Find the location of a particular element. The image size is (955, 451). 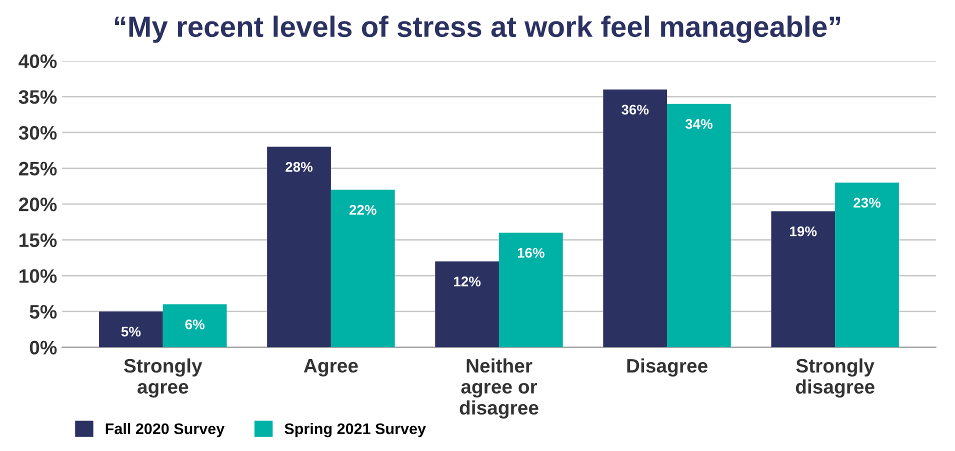

x-tick-label: Agree is located at coordinates (331, 368).